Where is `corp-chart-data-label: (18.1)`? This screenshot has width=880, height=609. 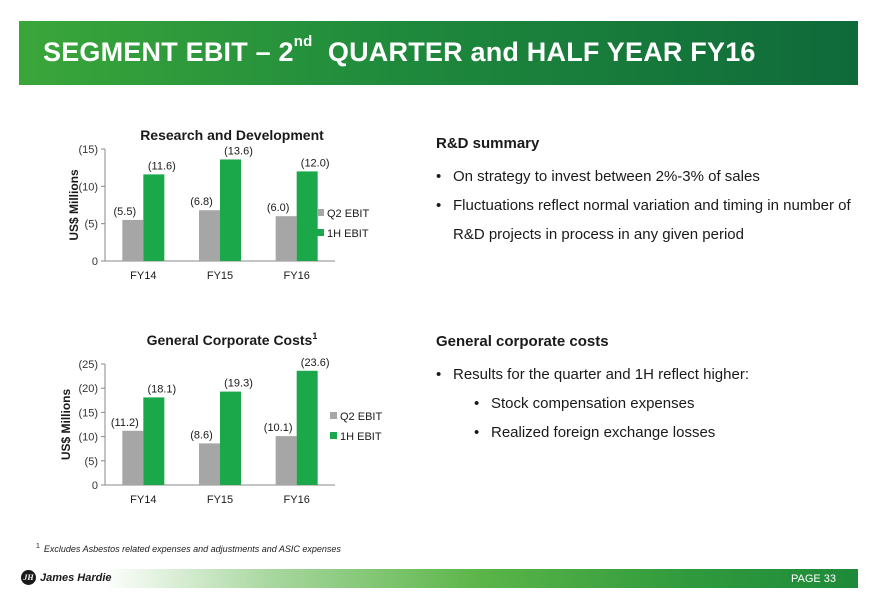
corp-chart-data-label: (18.1) is located at coordinates (161, 389).